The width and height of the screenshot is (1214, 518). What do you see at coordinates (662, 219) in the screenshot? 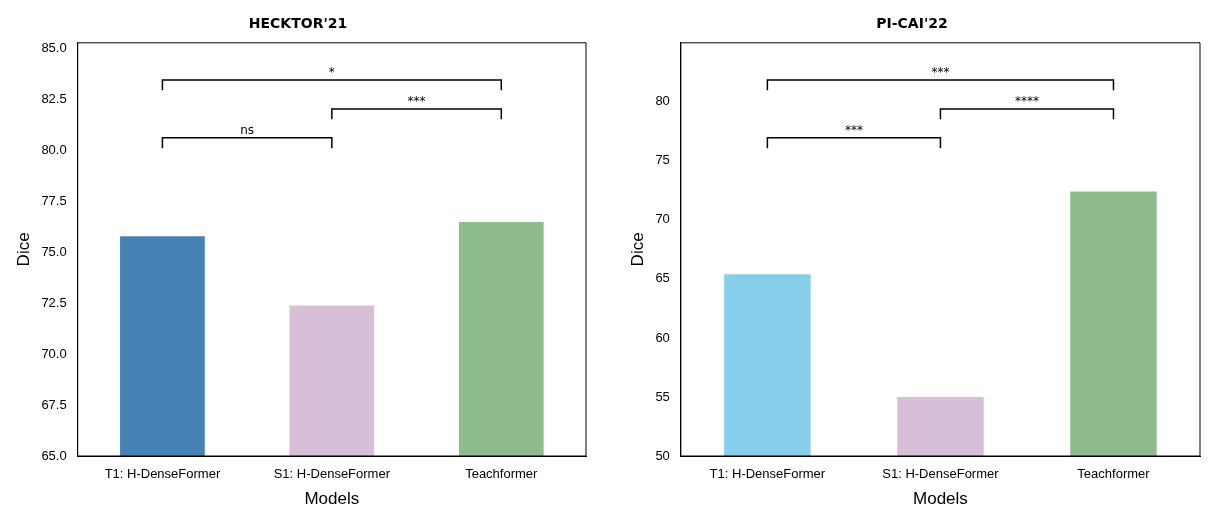
I see `y-tick-label: 70` at bounding box center [662, 219].